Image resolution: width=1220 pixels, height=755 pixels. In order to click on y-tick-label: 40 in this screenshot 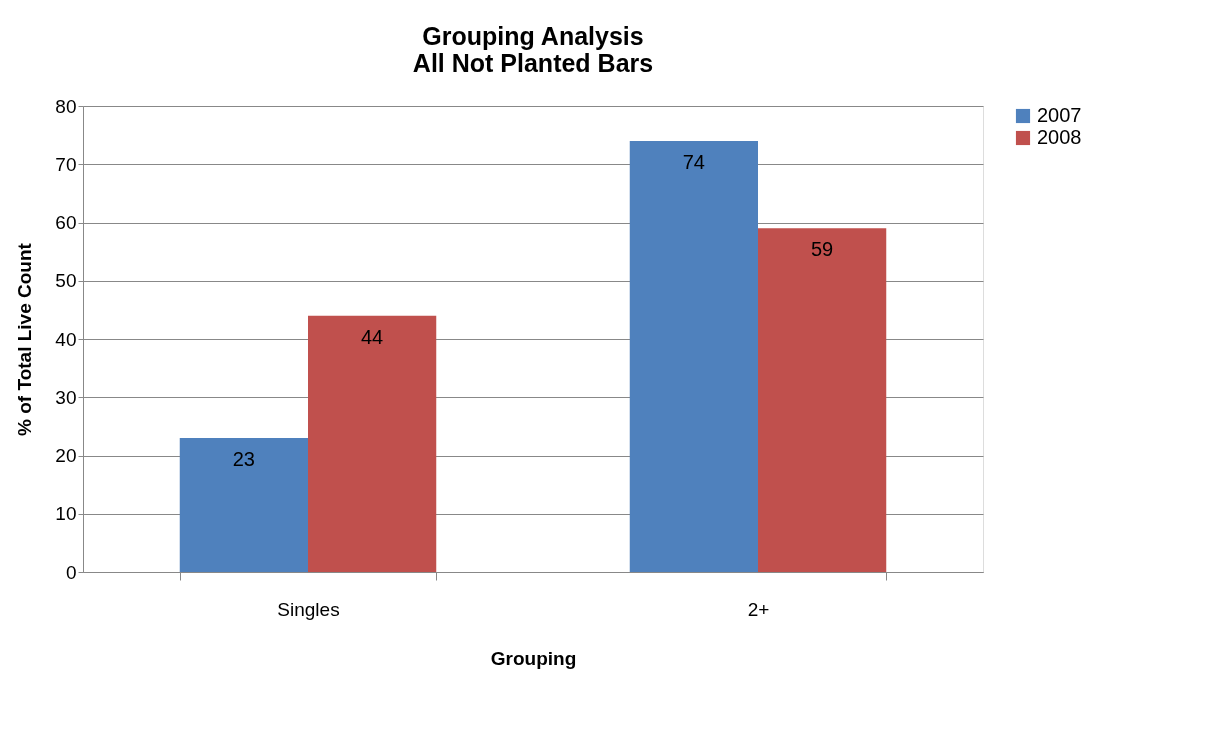, I will do `click(66, 339)`.